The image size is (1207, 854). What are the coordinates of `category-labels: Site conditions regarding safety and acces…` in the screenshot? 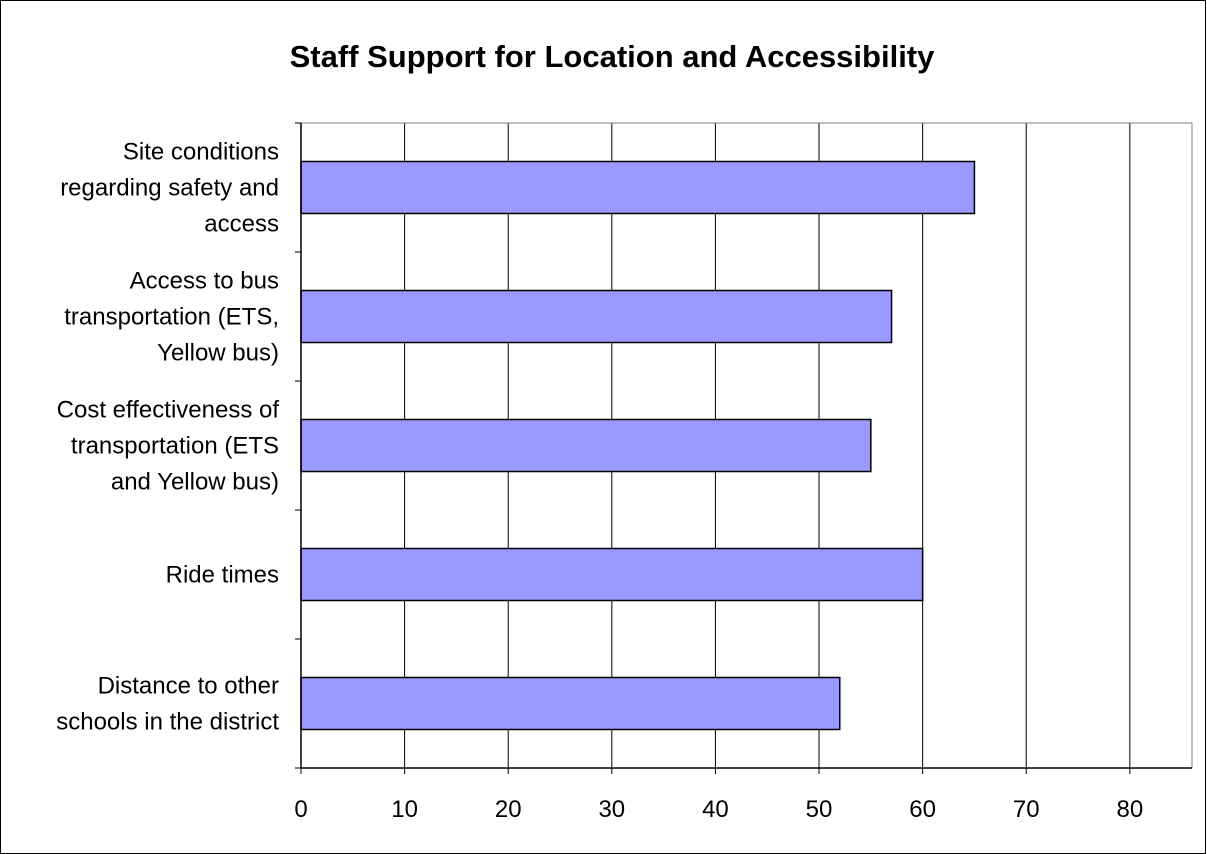 It's located at (167, 437).